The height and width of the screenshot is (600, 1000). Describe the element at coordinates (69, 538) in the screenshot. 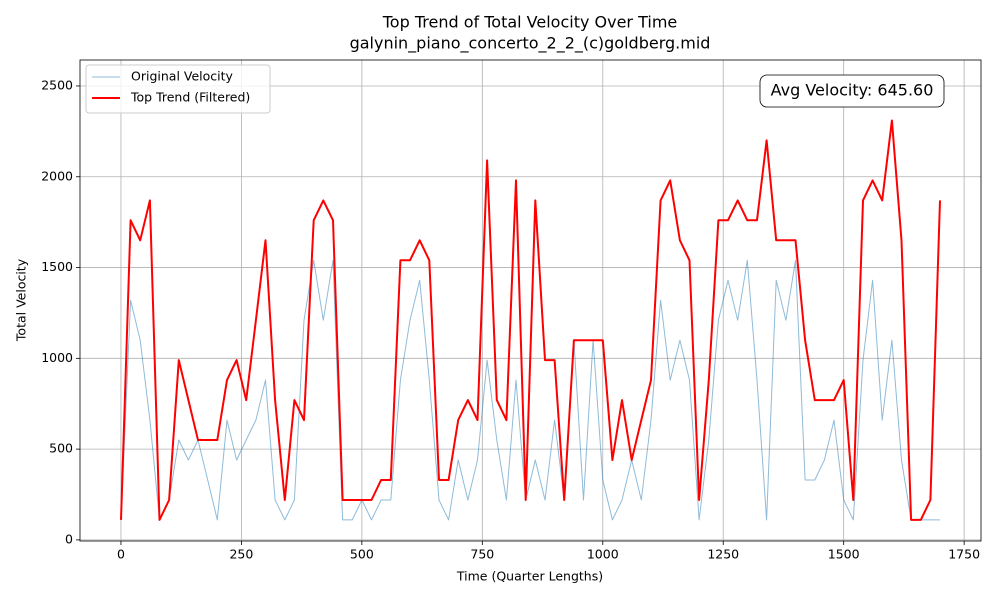

I see `y-tick-label: 0` at that location.